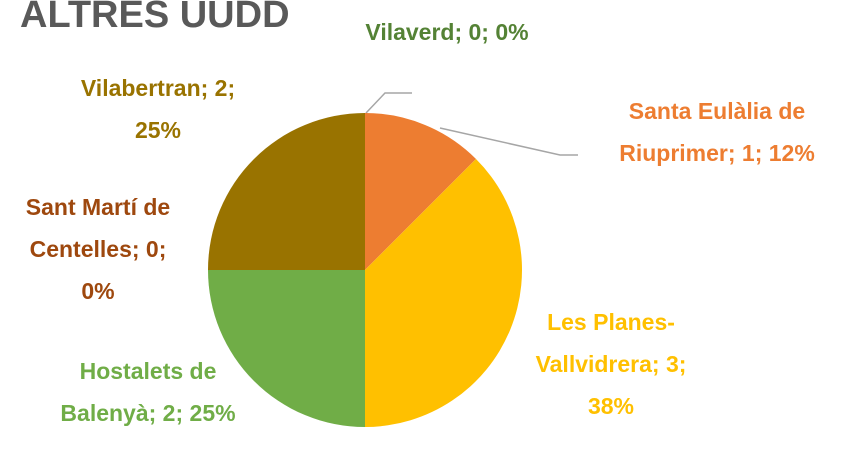 Image resolution: width=853 pixels, height=470 pixels. I want to click on data-label: Santa Eulàlia de Riuprimer; 1; 12%, so click(717, 132).